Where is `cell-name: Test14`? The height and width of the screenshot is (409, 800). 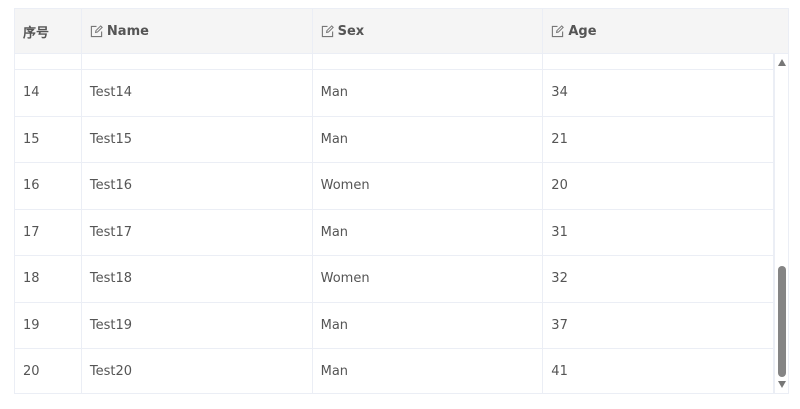 cell-name: Test14 is located at coordinates (197, 93).